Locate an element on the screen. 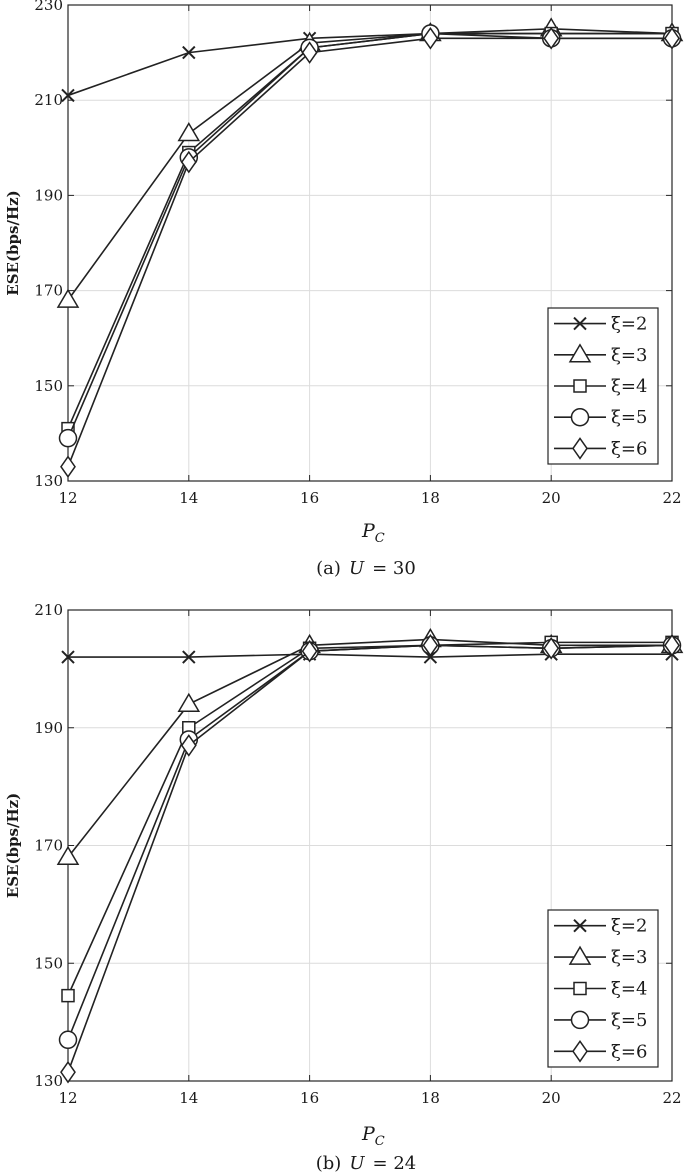 This screenshot has height=1173, width=685. x-tick-label: 12 is located at coordinates (67, 1098).